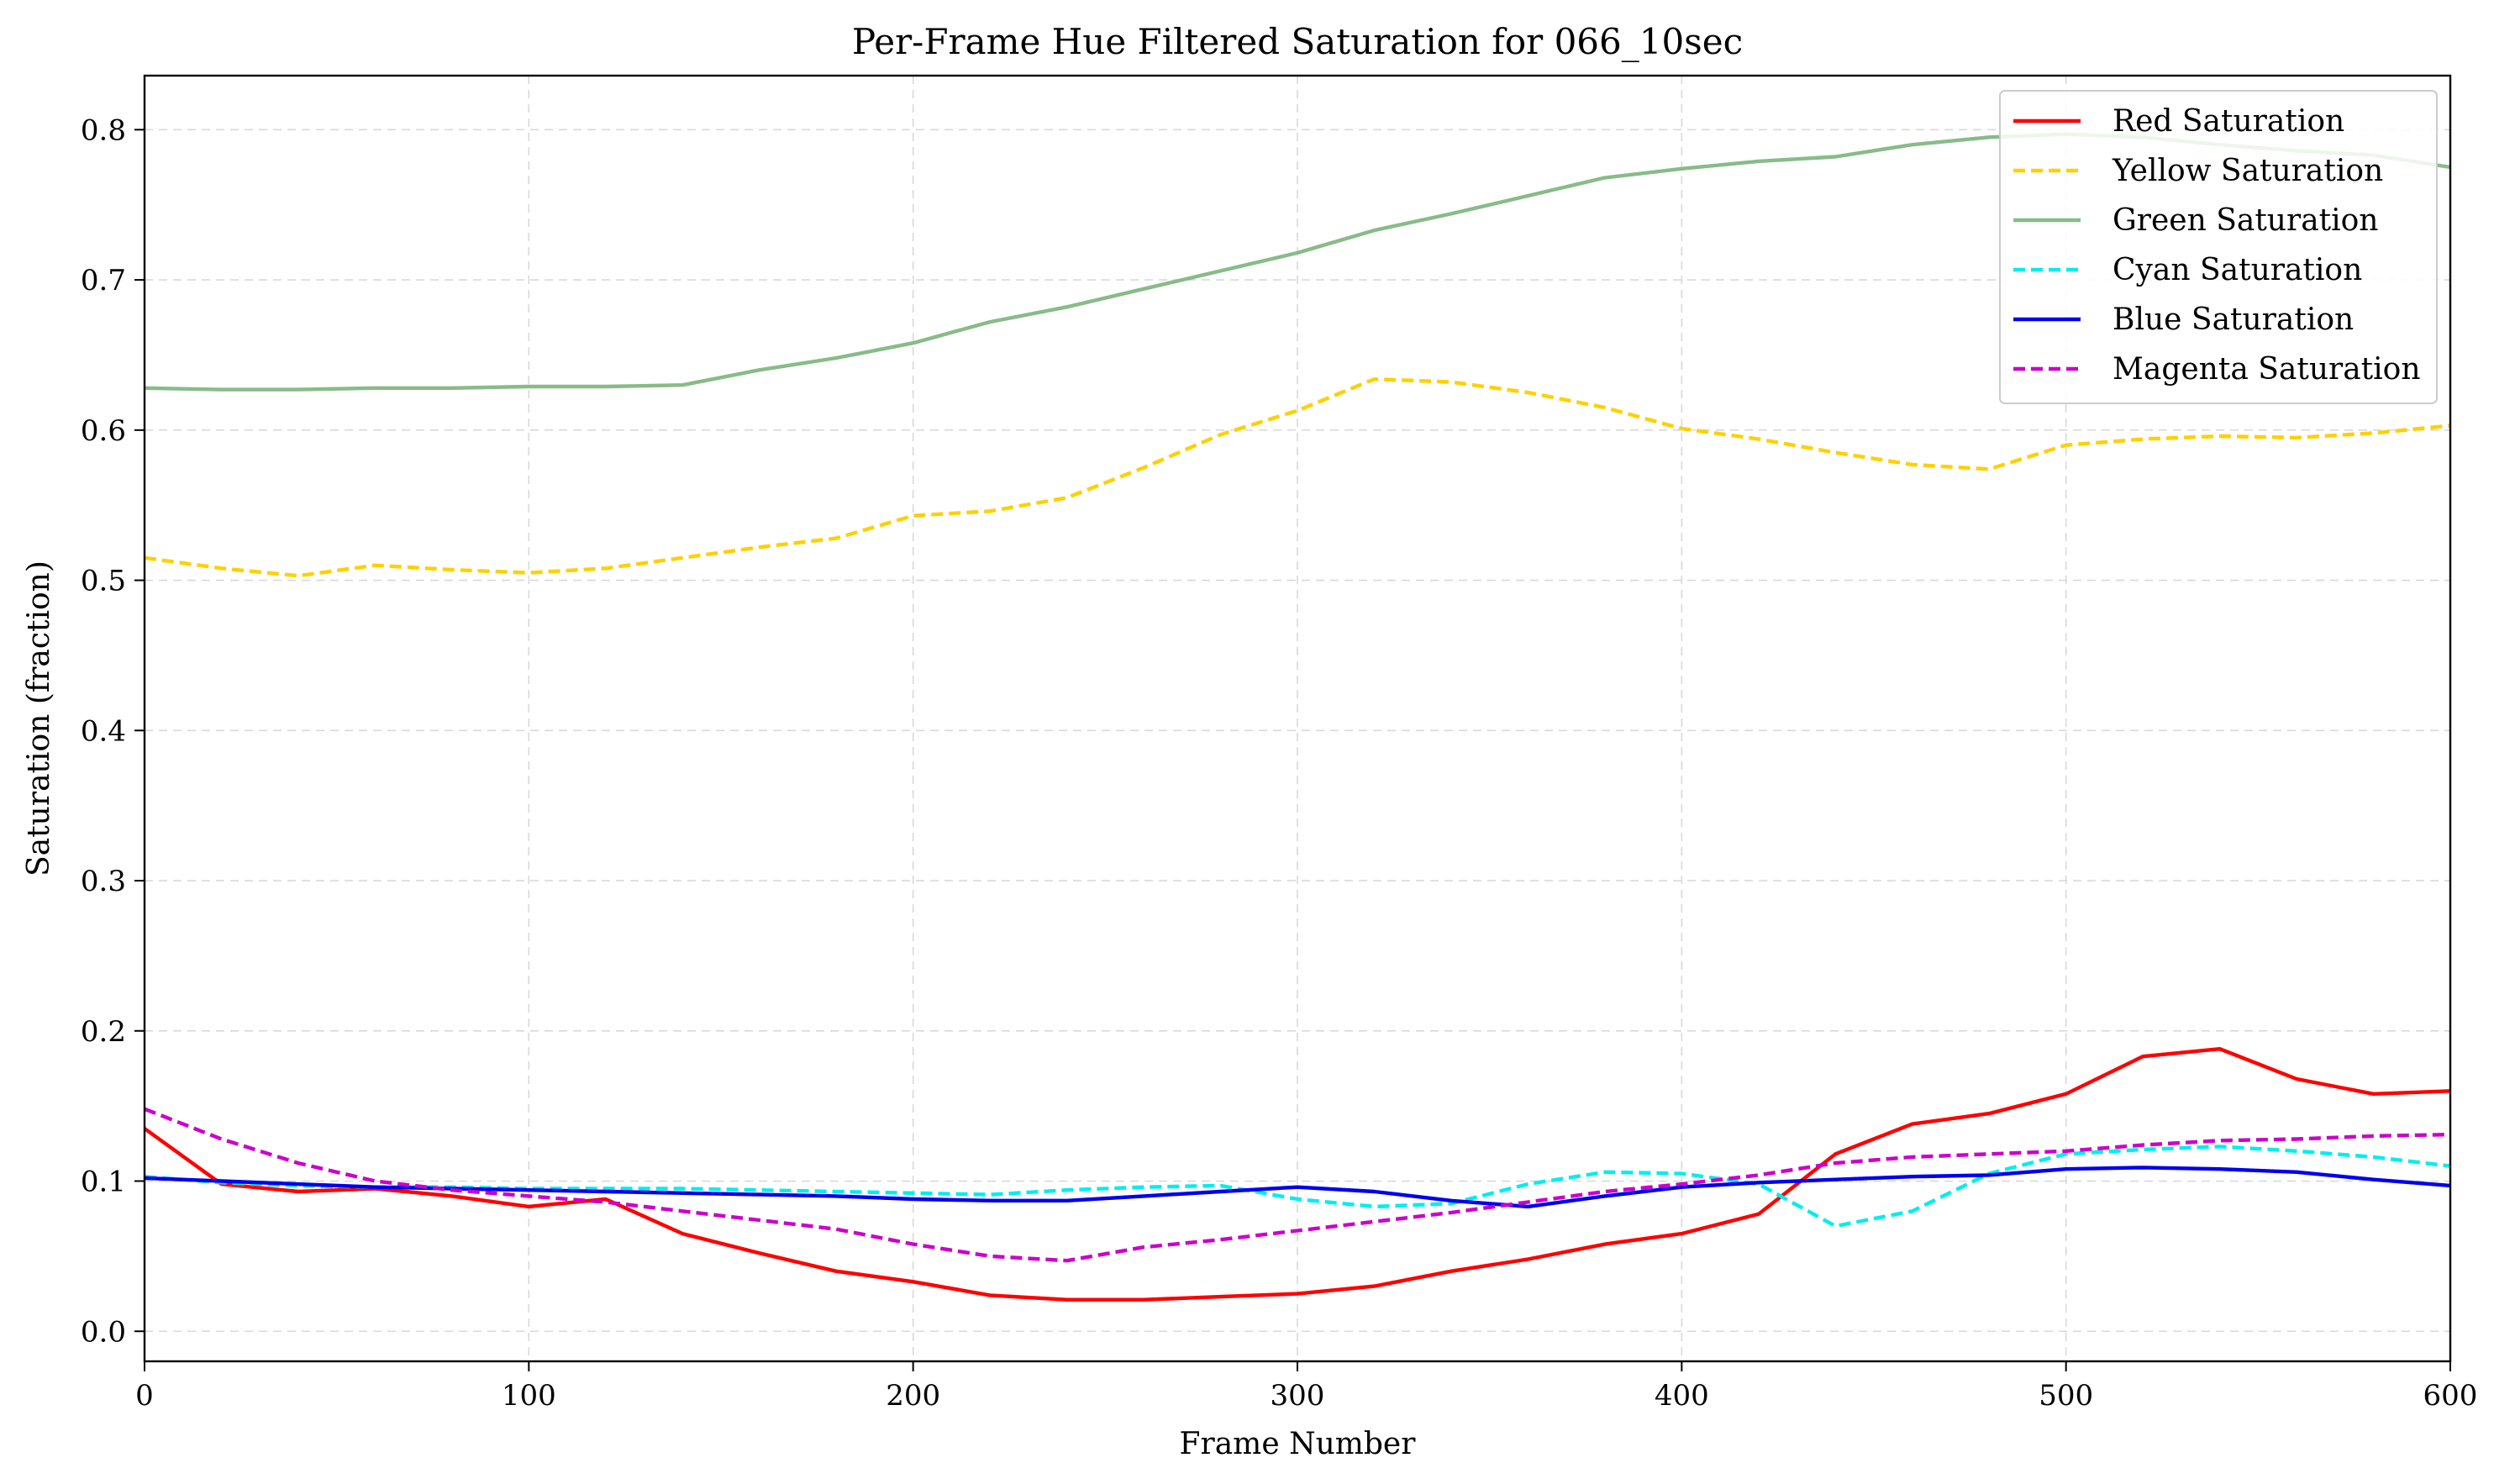 The image size is (2494, 1484). What do you see at coordinates (103, 881) in the screenshot?
I see `y-tick-label: 0.3` at bounding box center [103, 881].